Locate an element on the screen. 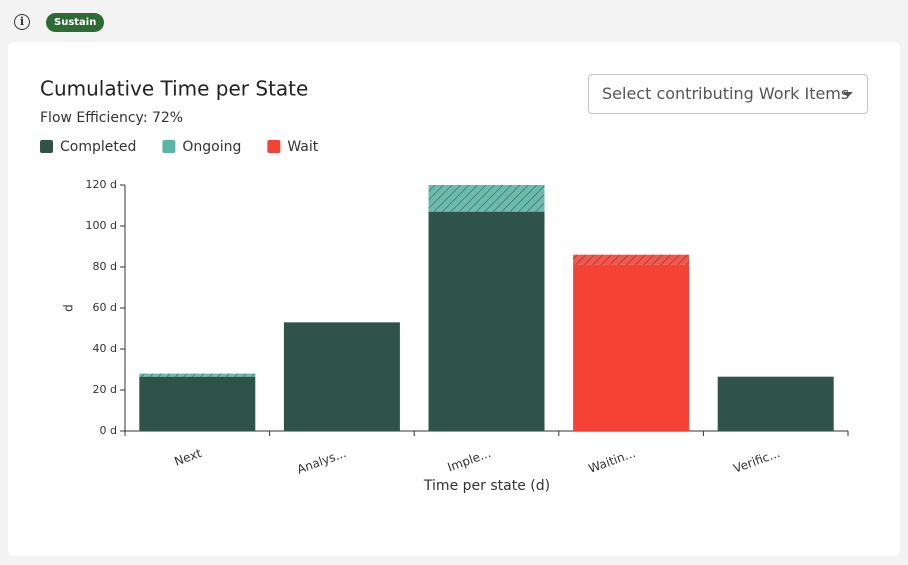 The height and width of the screenshot is (565, 908). legend-label: Wait is located at coordinates (302, 147).